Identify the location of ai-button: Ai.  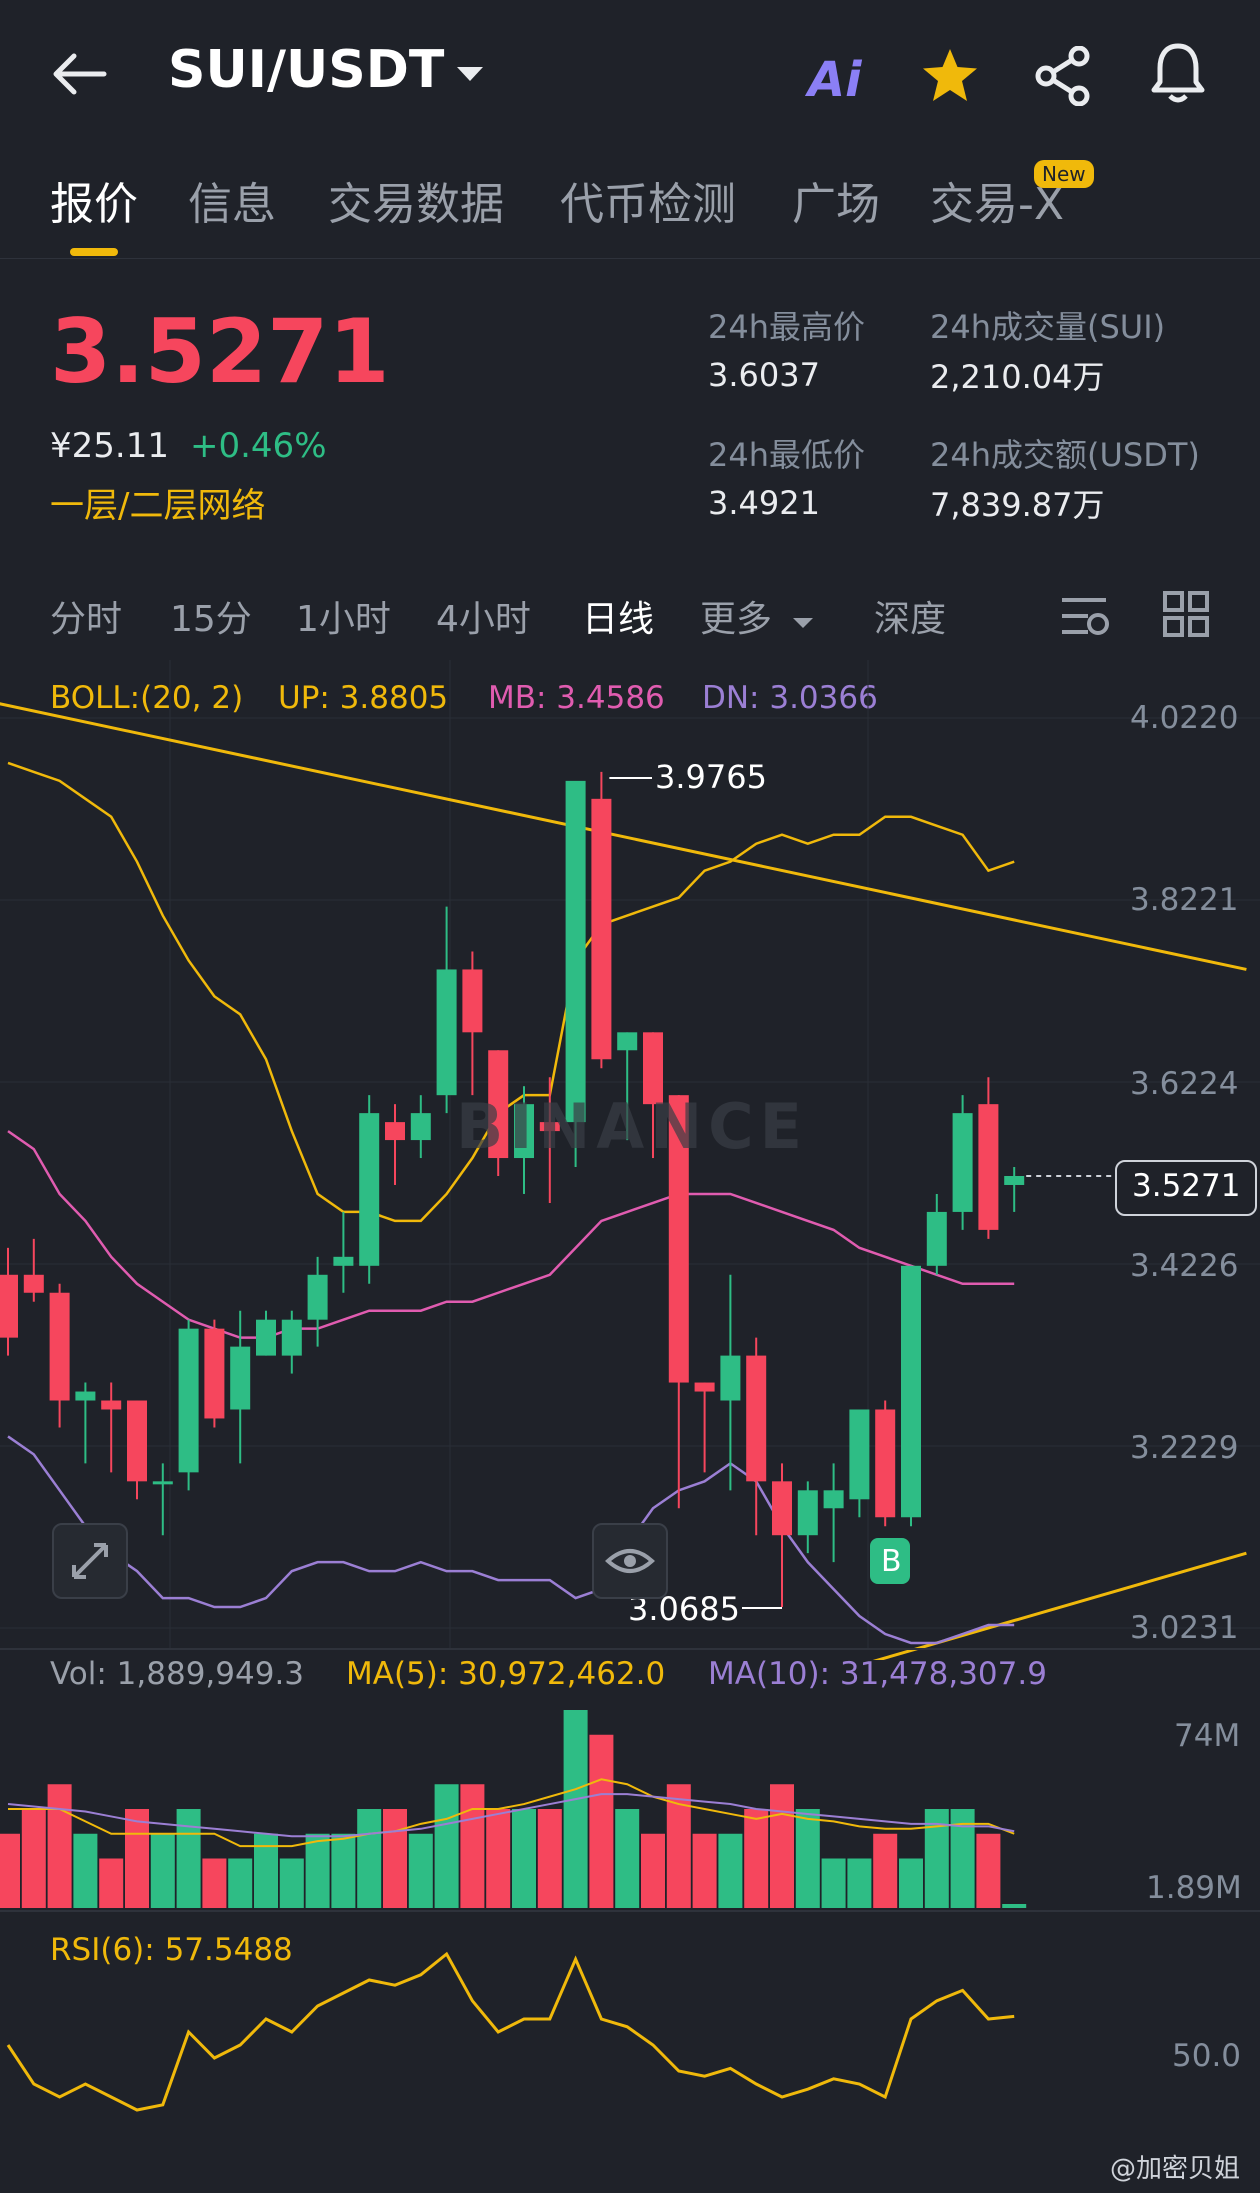
(835, 80).